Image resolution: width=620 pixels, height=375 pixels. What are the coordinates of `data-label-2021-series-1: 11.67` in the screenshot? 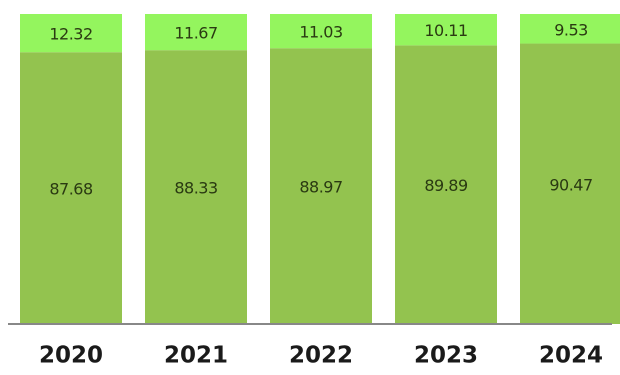 It's located at (195, 33).